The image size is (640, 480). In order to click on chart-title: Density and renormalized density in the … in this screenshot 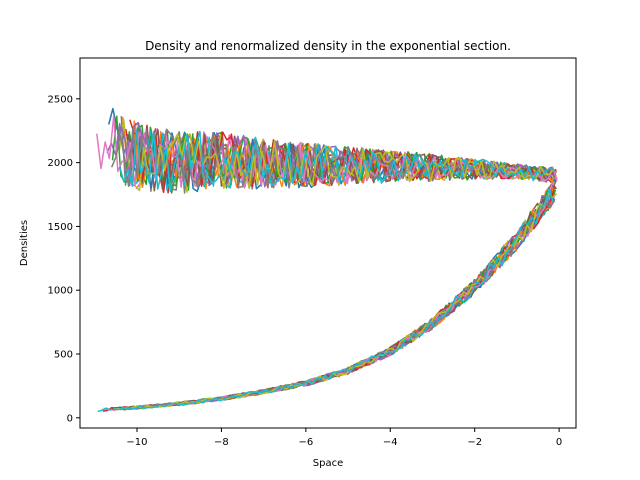, I will do `click(328, 46)`.